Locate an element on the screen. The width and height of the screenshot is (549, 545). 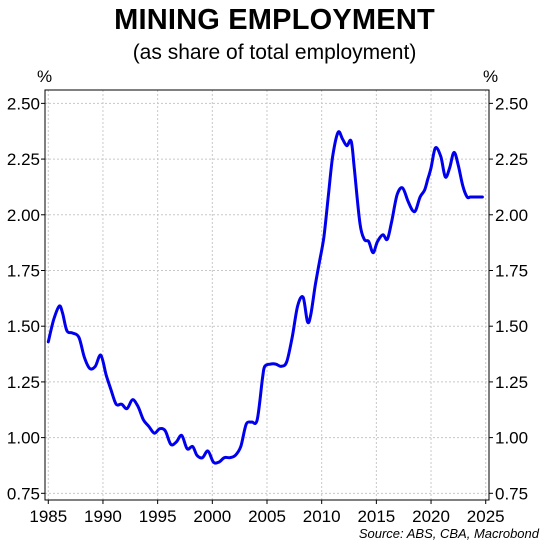
x-tick-label: 2010 is located at coordinates (322, 516).